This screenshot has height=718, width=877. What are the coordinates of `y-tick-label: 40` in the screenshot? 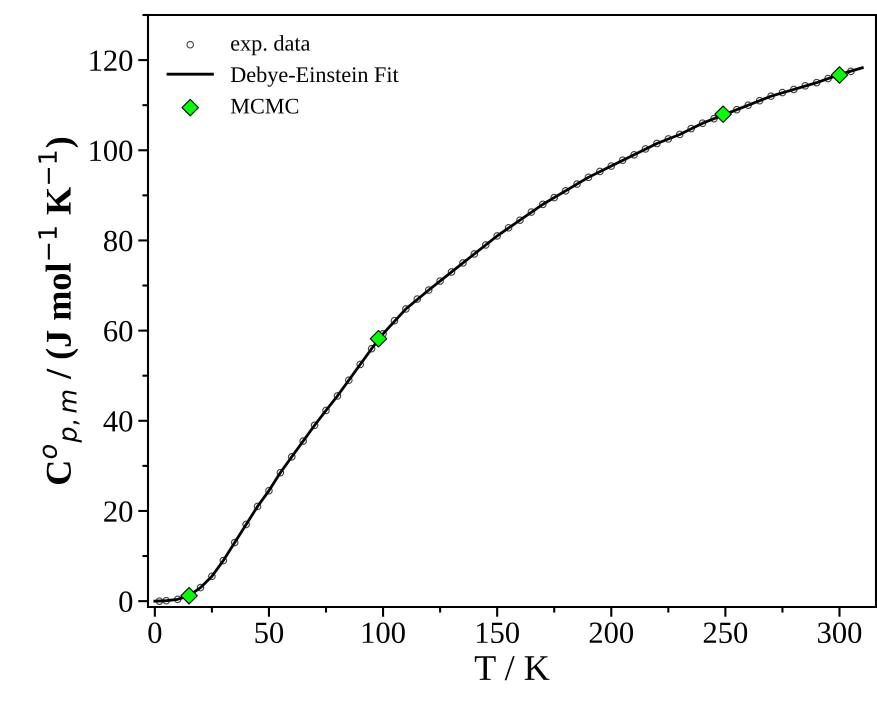 It's located at (117, 421).